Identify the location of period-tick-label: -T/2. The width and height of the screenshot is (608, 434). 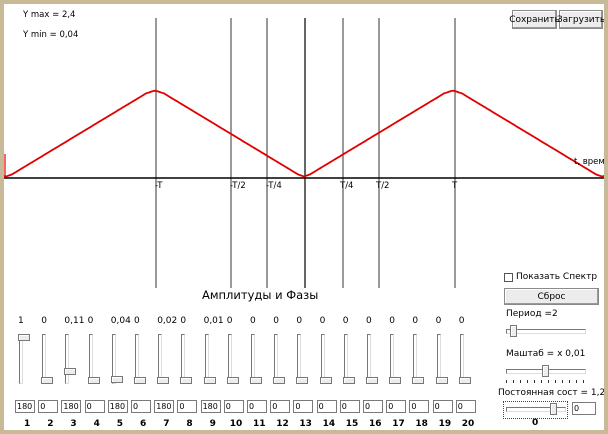
(238, 186).